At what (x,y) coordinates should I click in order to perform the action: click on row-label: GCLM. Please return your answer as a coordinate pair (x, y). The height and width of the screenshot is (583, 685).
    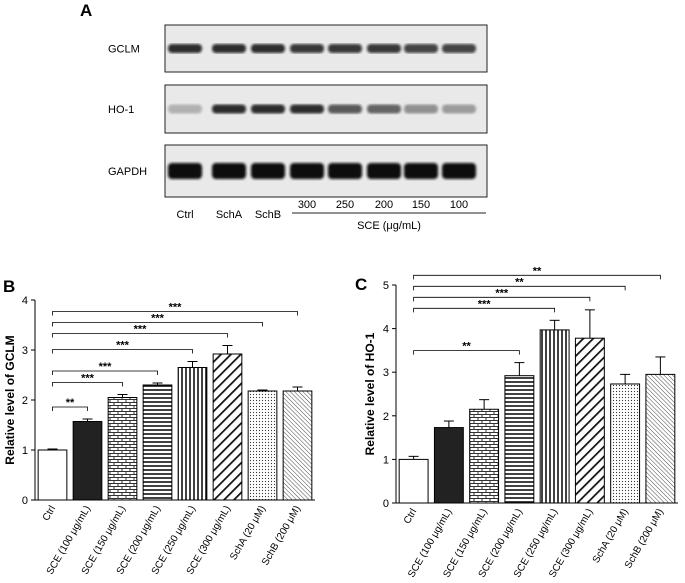
    Looking at the image, I should click on (124, 50).